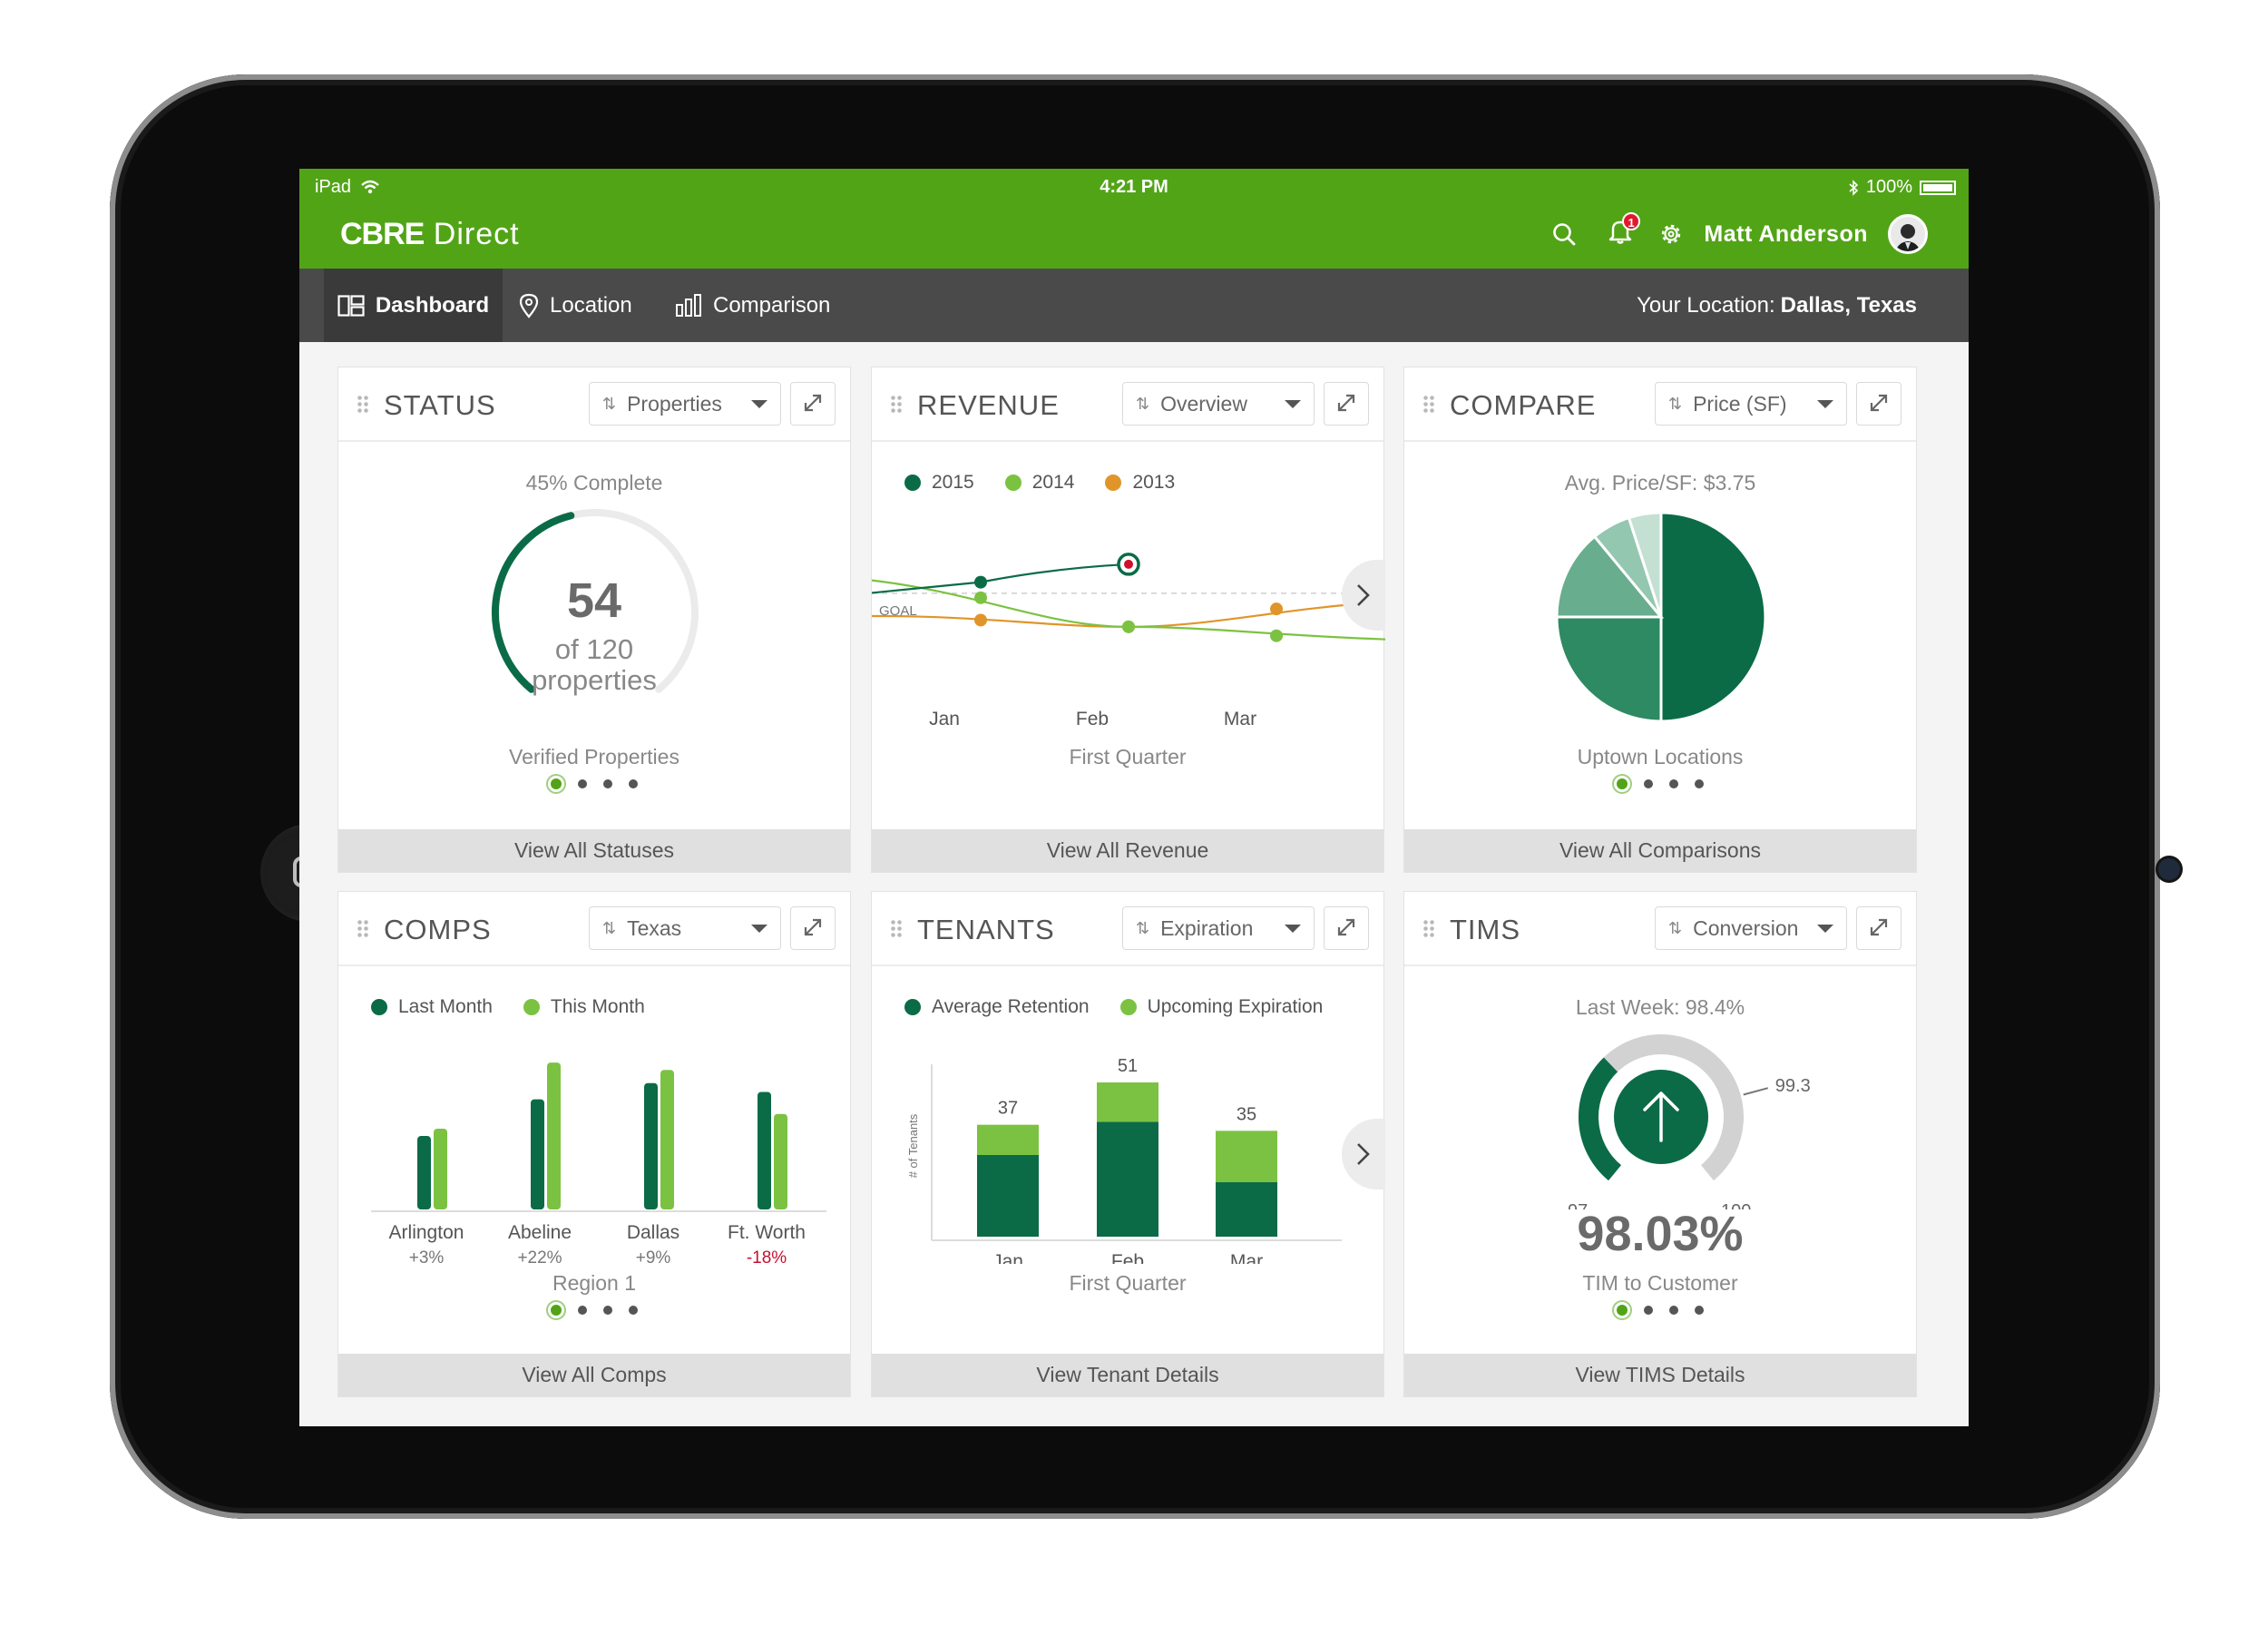 The width and height of the screenshot is (2268, 1625). What do you see at coordinates (772, 305) in the screenshot?
I see `tab-comparison-label: Comparison` at bounding box center [772, 305].